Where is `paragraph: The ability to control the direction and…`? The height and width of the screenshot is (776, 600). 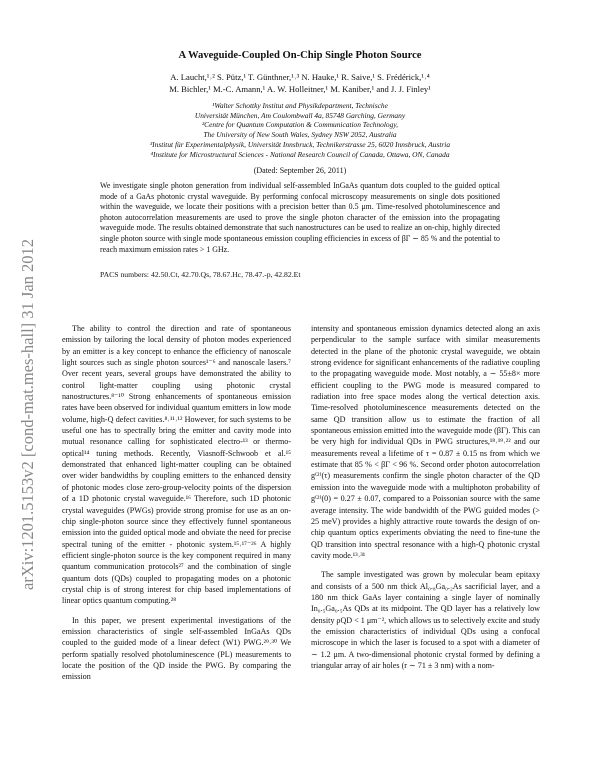
paragraph: The ability to control the direction and… is located at coordinates (176, 465).